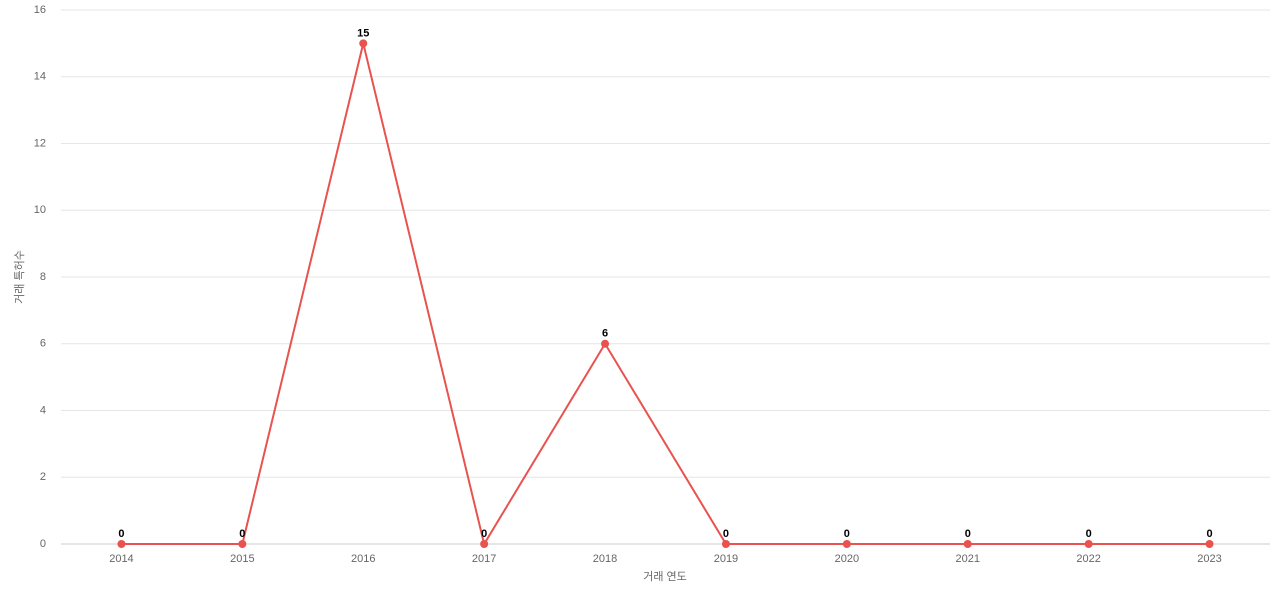 The width and height of the screenshot is (1280, 600). I want to click on y-tick-label: 10, so click(40, 210).